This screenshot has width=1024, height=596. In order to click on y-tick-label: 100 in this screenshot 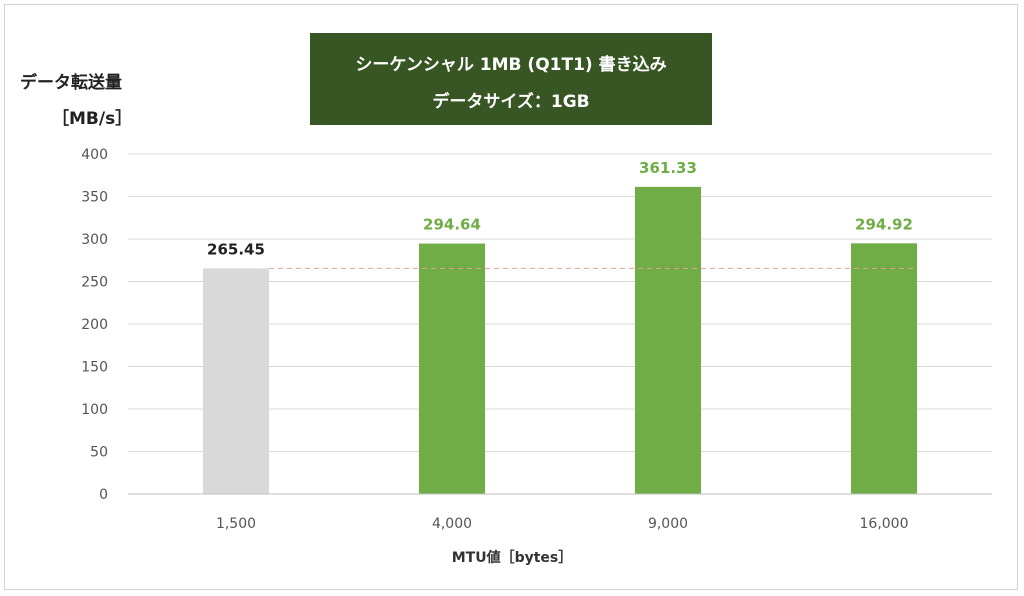, I will do `click(94, 410)`.